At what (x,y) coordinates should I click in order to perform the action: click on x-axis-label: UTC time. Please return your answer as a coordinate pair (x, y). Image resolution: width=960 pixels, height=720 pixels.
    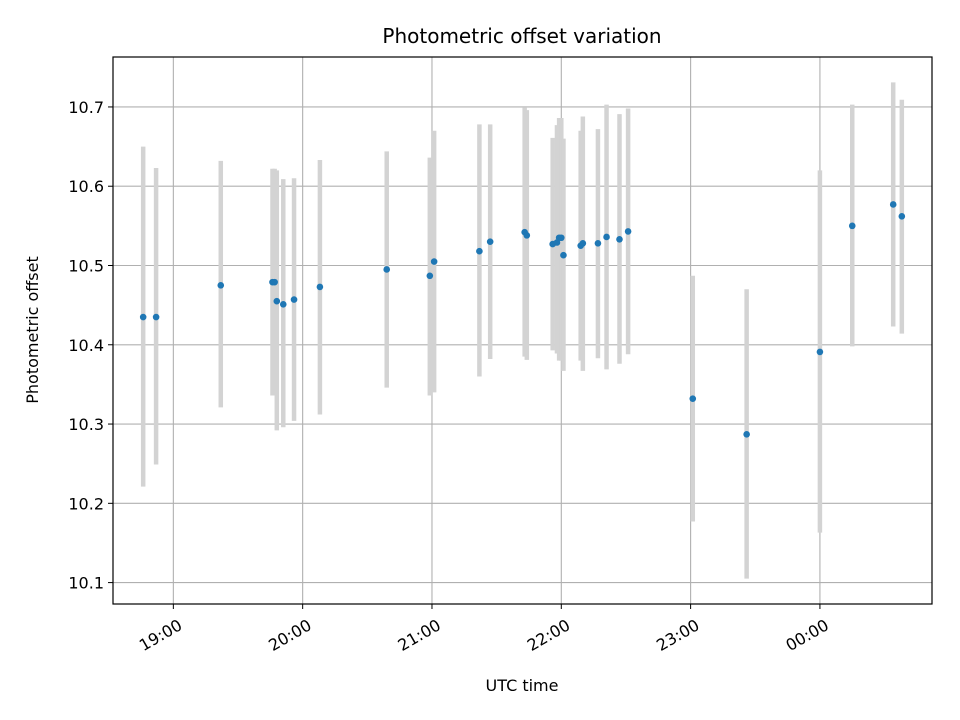
    Looking at the image, I should click on (522, 685).